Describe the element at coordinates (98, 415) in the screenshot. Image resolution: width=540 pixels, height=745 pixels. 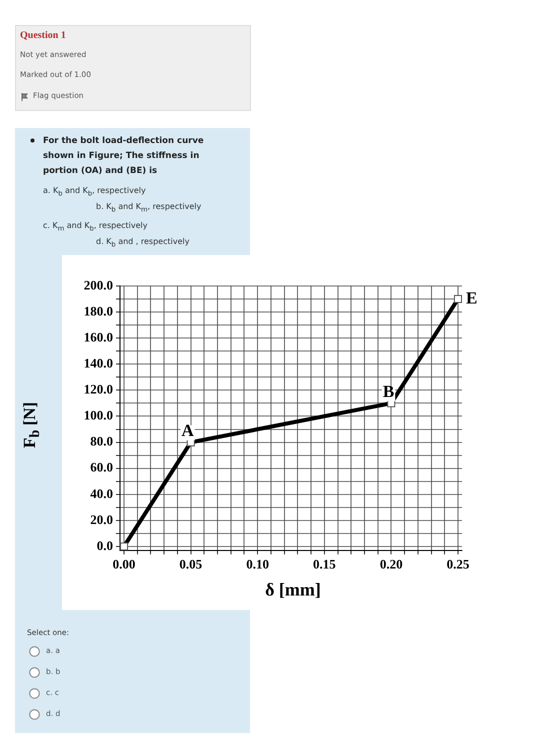
I see `y-tick-label: 100.0` at that location.